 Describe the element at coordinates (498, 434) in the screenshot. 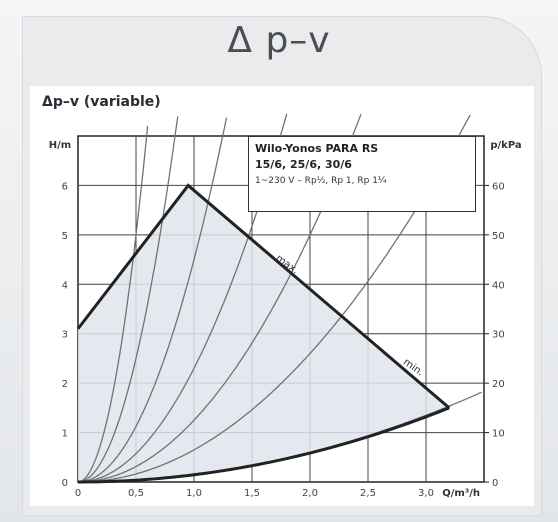

I see `y-right-tick-label: 10` at that location.